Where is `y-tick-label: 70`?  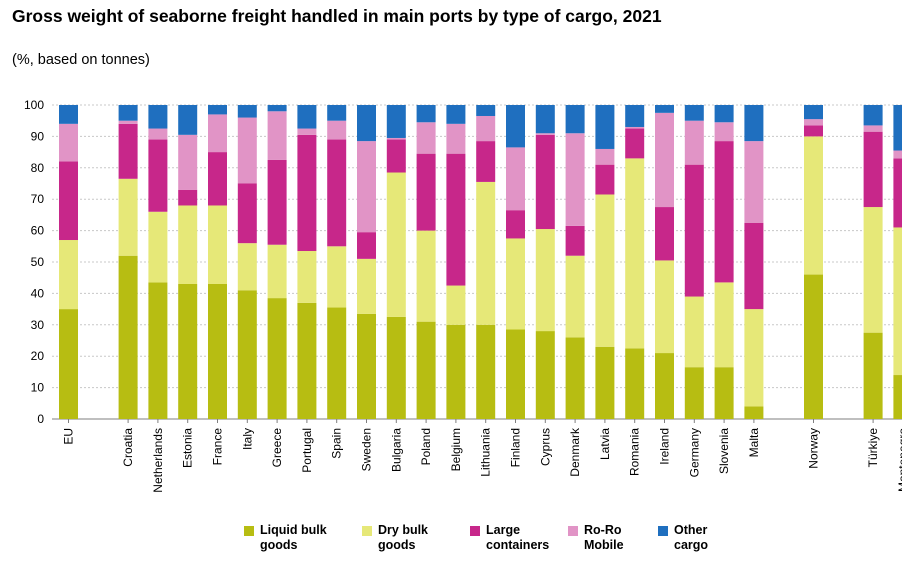 y-tick-label: 70 is located at coordinates (38, 199).